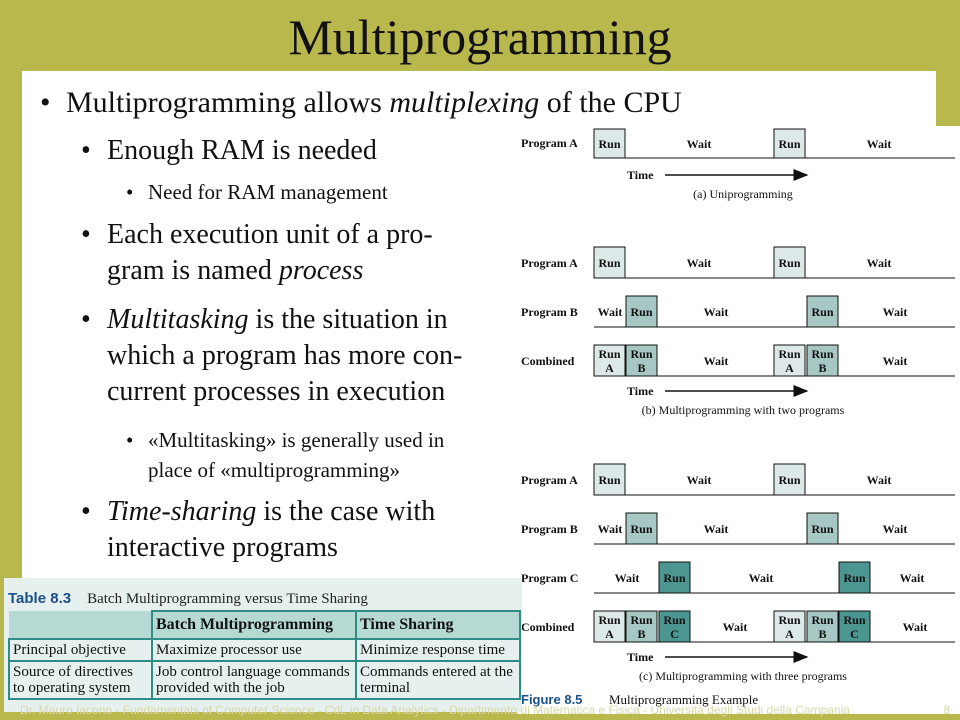 This screenshot has height=720, width=960. What do you see at coordinates (257, 192) in the screenshot?
I see `bullet-ram-management: • Need for RAM management` at bounding box center [257, 192].